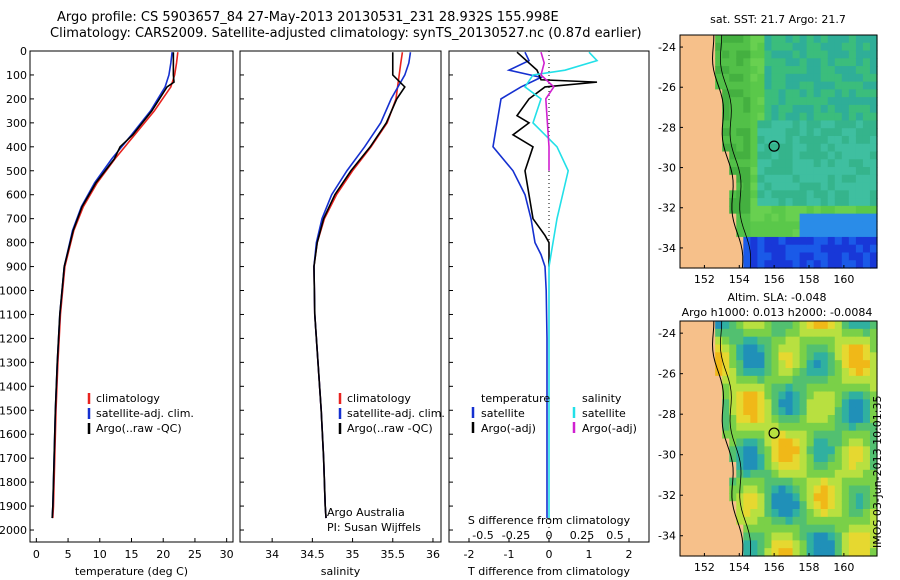 The height and width of the screenshot is (580, 900). What do you see at coordinates (774, 146) in the screenshot?
I see `float-marker` at bounding box center [774, 146].